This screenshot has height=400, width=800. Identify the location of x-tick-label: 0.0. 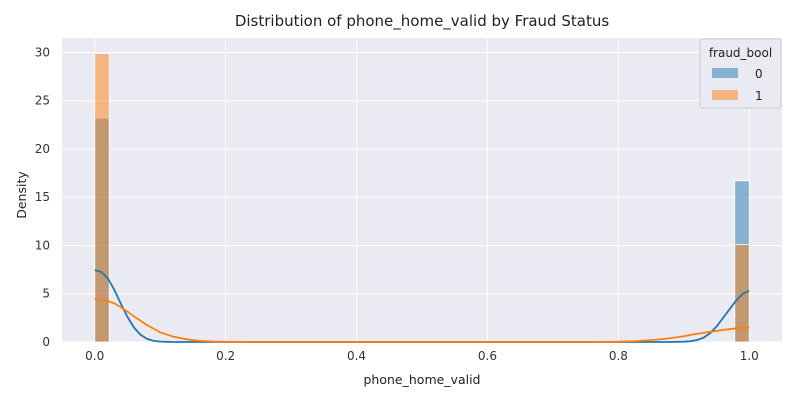
(94, 356).